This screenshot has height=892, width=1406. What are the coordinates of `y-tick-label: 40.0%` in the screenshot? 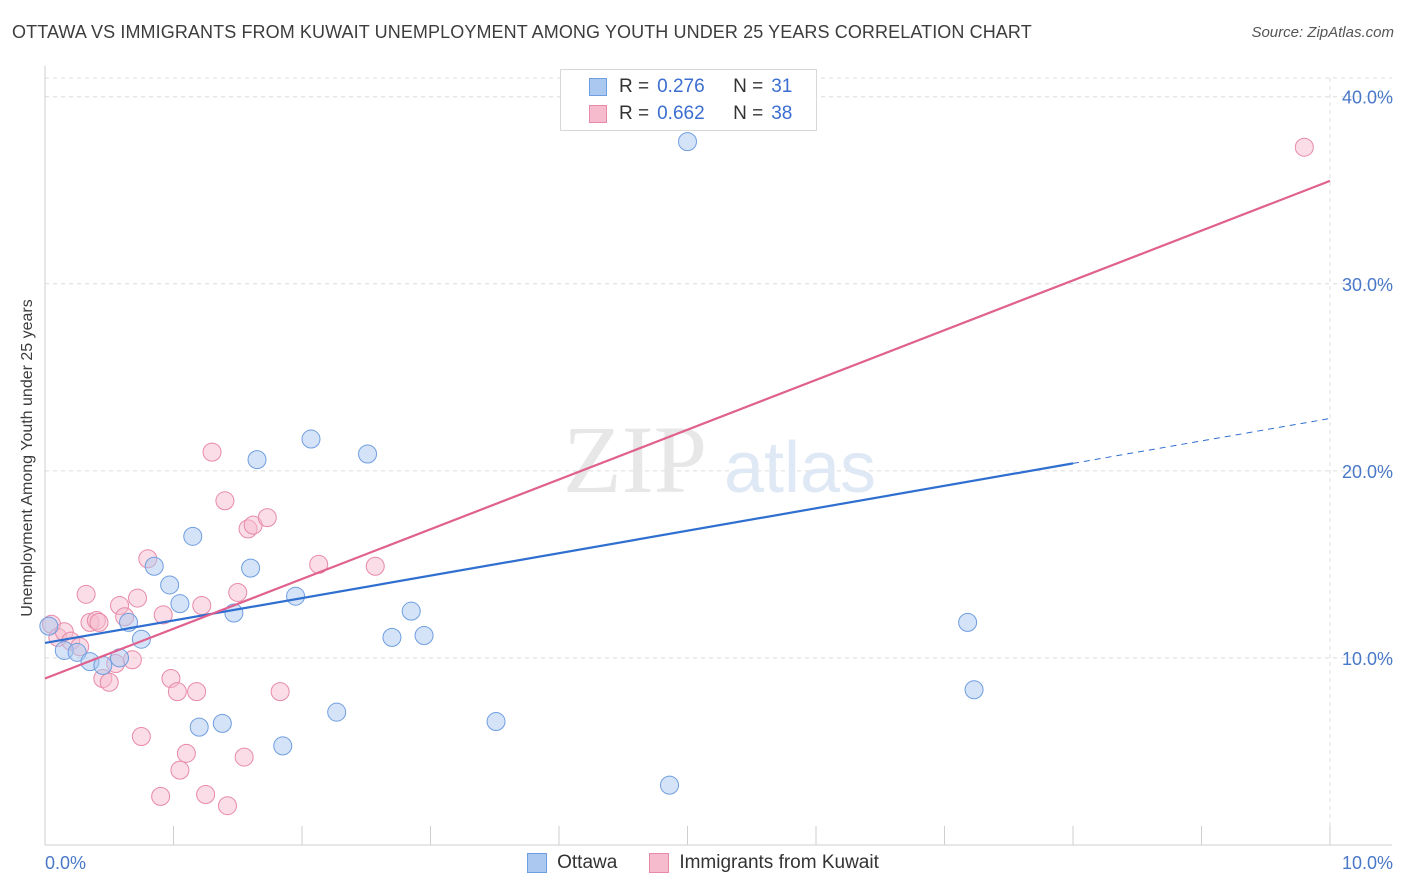 It's located at (1367, 98).